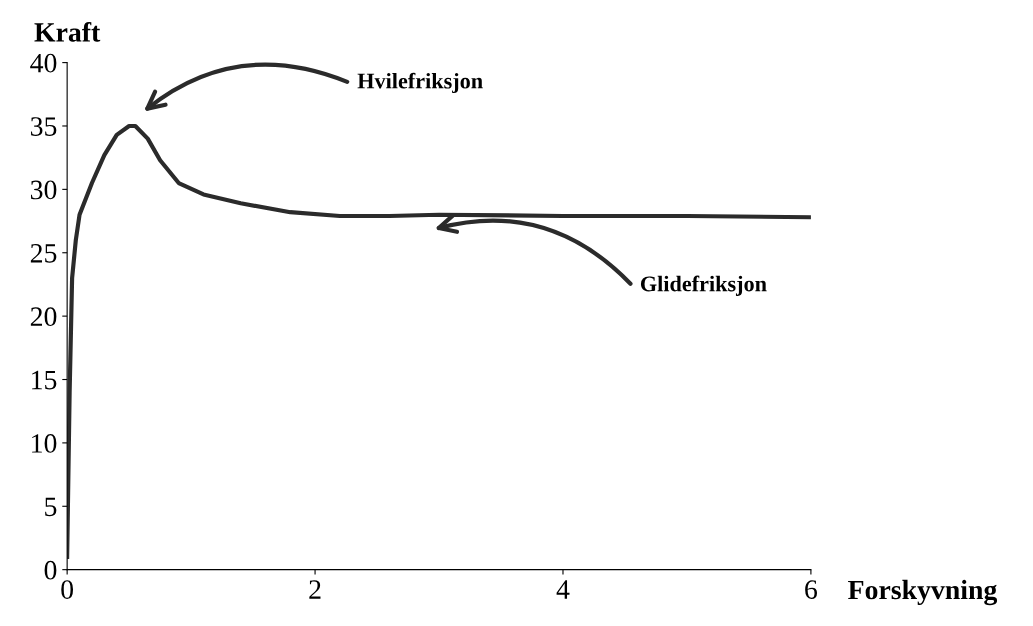  What do you see at coordinates (563, 589) in the screenshot?
I see `x-tick-label: 4` at bounding box center [563, 589].